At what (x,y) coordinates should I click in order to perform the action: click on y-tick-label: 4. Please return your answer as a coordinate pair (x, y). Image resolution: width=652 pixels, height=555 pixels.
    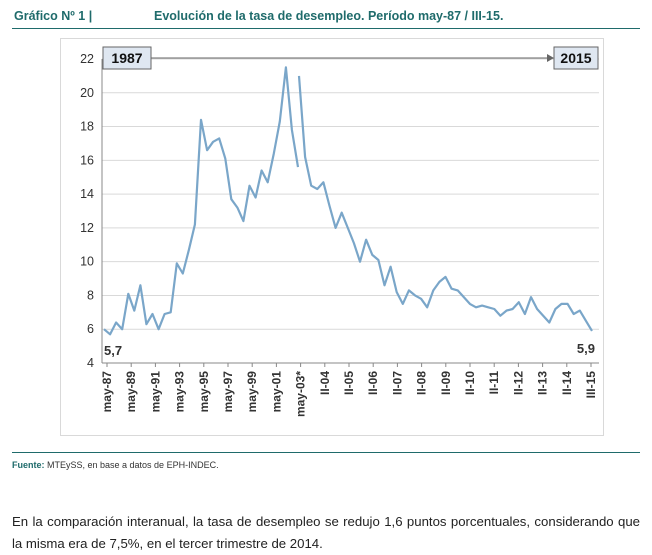
    Looking at the image, I should click on (90, 363).